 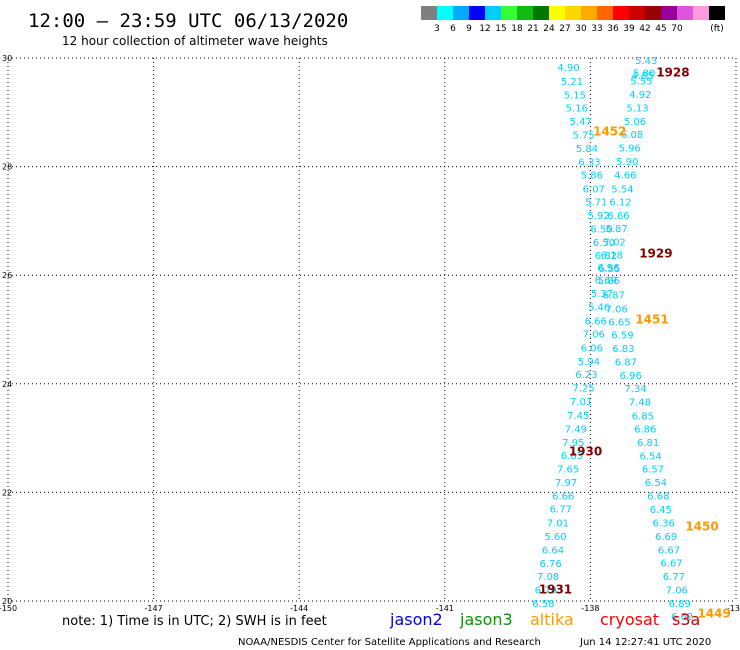 What do you see at coordinates (589, 362) in the screenshot?
I see `wave-height-point: 5.94` at bounding box center [589, 362].